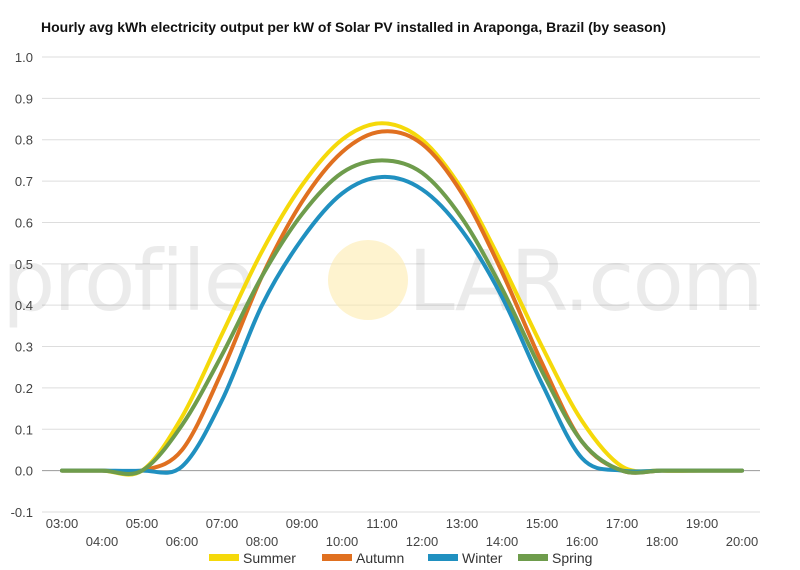  Describe the element at coordinates (24, 98) in the screenshot. I see `y-tick-label: 0.9` at that location.